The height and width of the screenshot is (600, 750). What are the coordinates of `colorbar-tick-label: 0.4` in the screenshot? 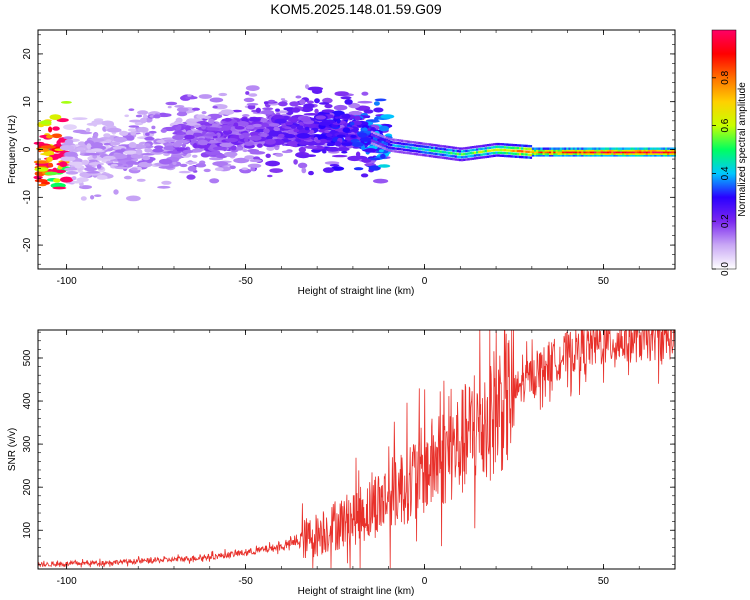 It's located at (725, 173).